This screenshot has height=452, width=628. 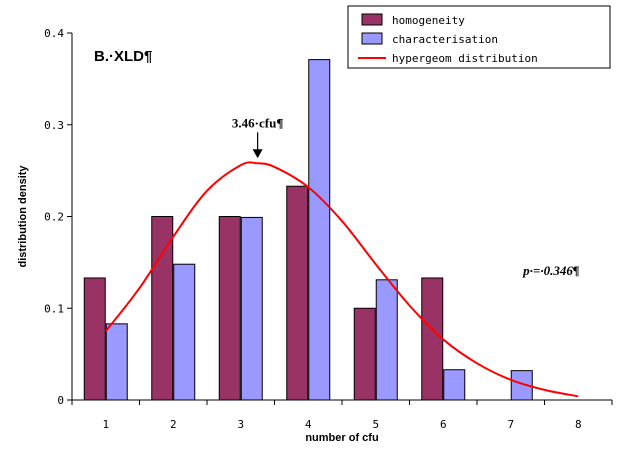 I want to click on x-tick-label: 8, so click(x=578, y=424).